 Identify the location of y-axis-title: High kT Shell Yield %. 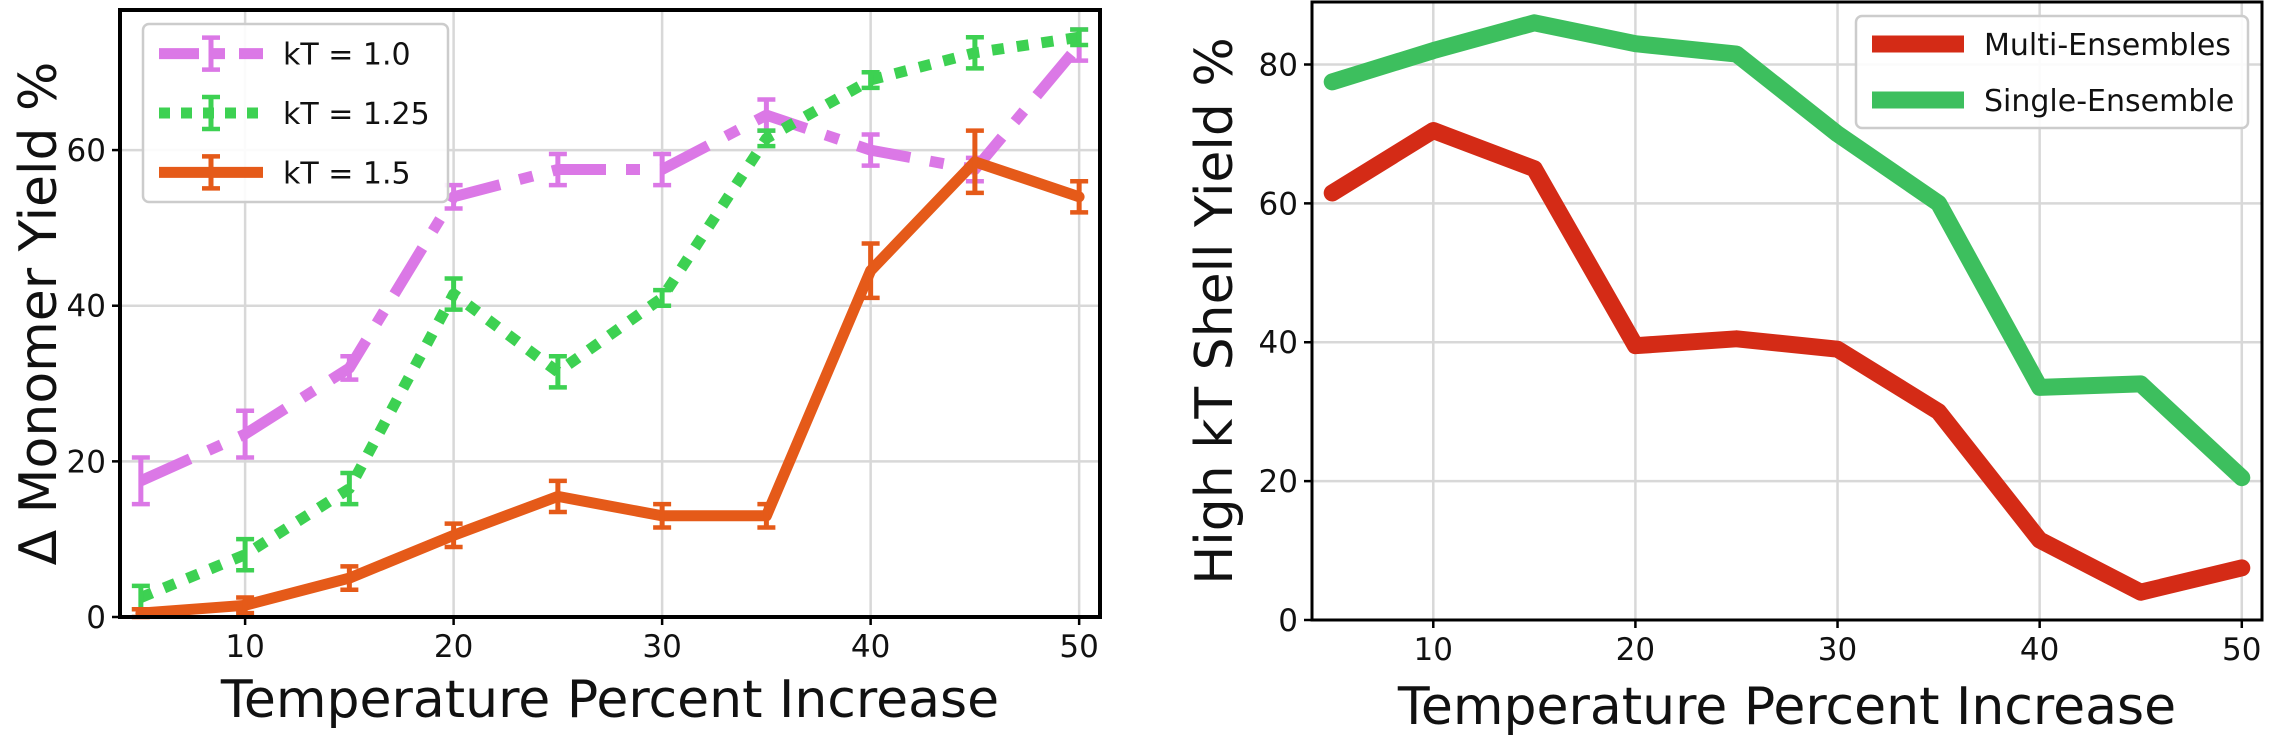
(1215, 311).